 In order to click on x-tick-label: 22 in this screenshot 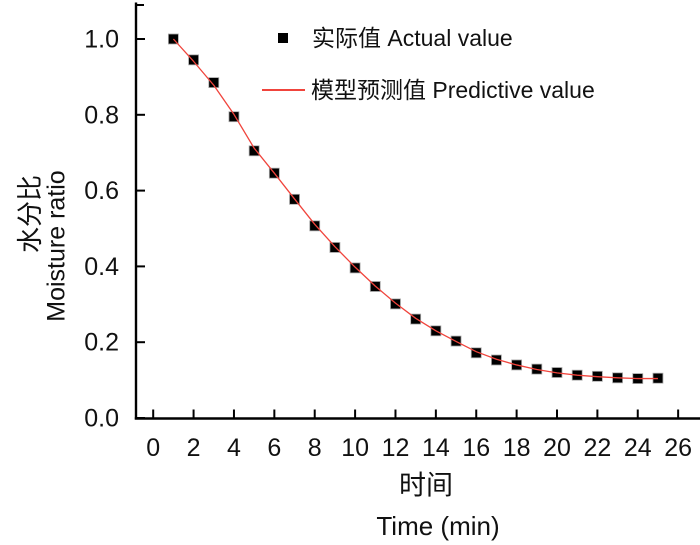, I will do `click(597, 448)`.